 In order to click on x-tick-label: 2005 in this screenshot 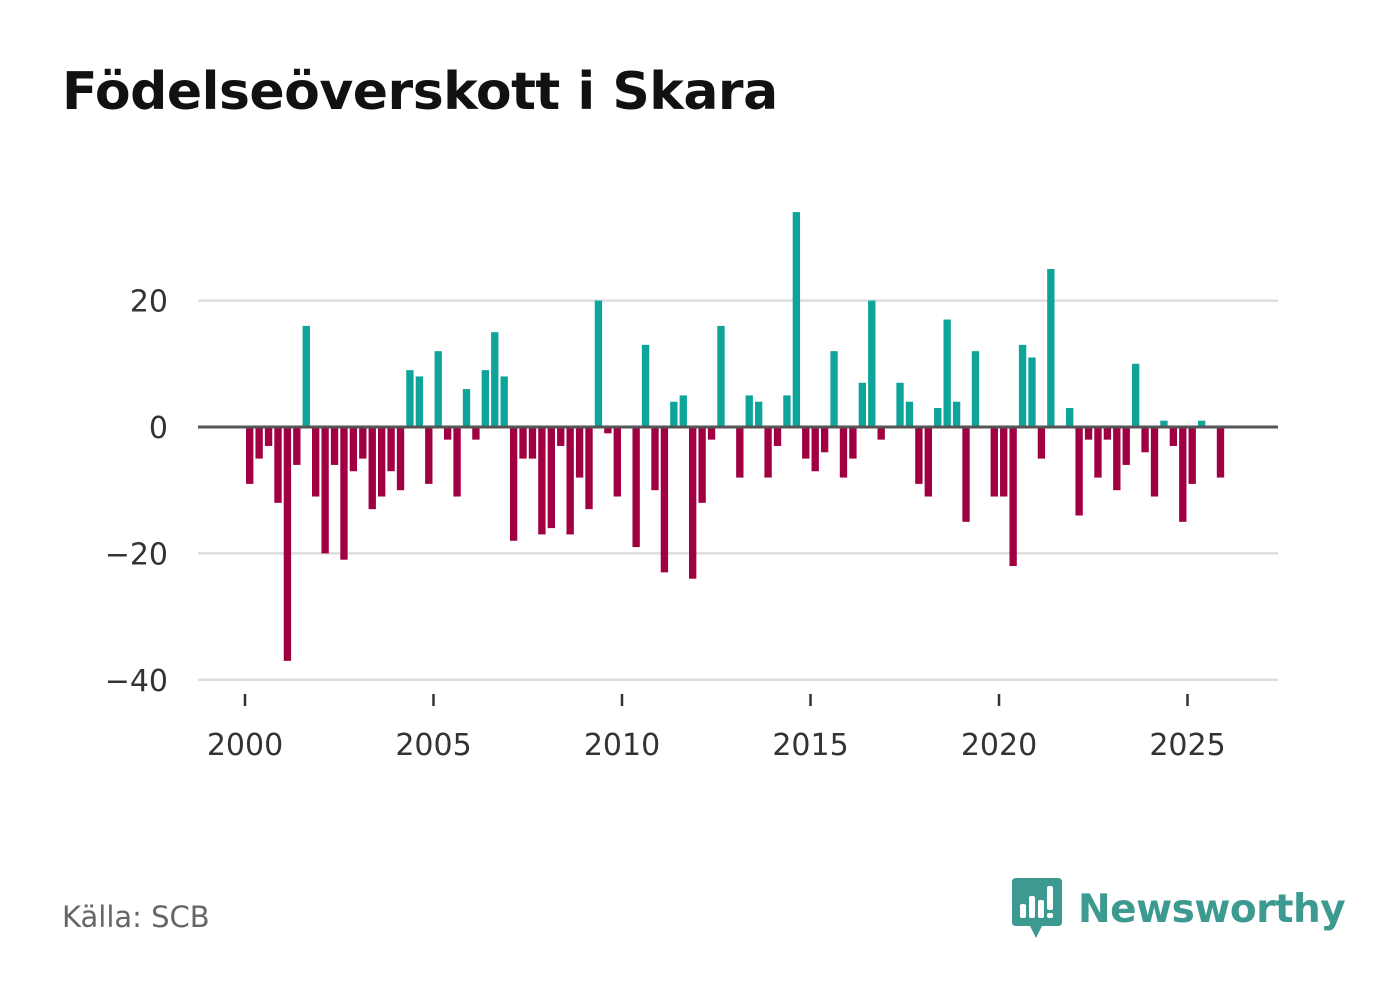, I will do `click(433, 745)`.